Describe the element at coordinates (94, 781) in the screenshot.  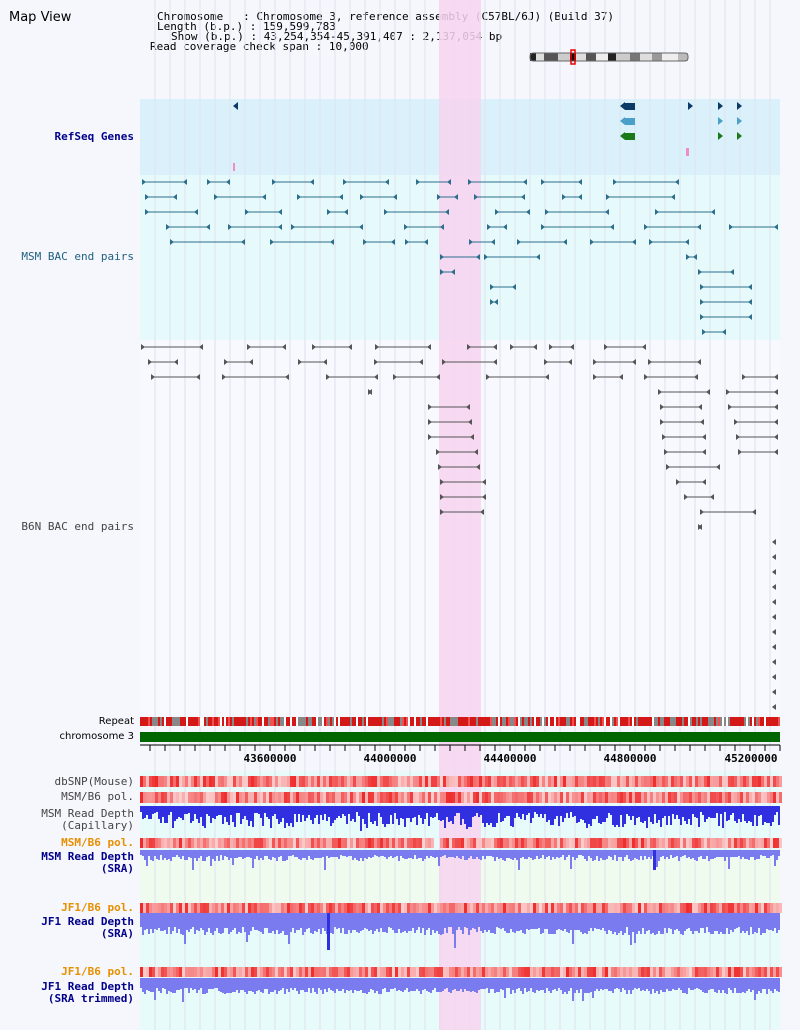
I see `track-label-dbsnp: dbSNP(Mouse)` at that location.